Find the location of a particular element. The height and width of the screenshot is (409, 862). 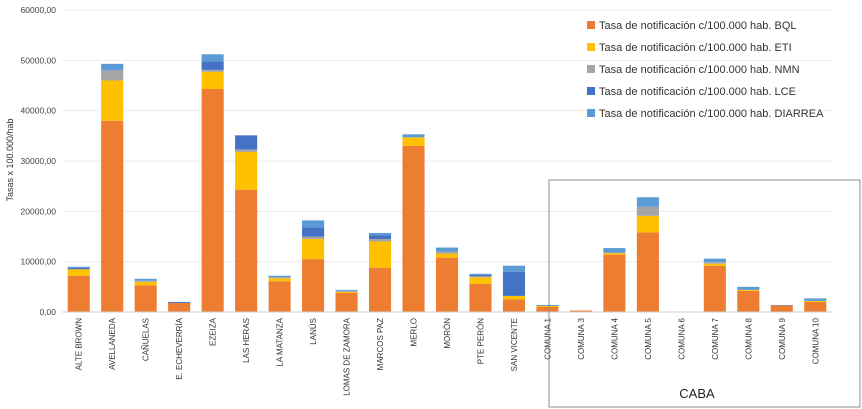

y-tick-label: 20000,00 is located at coordinates (39, 211).